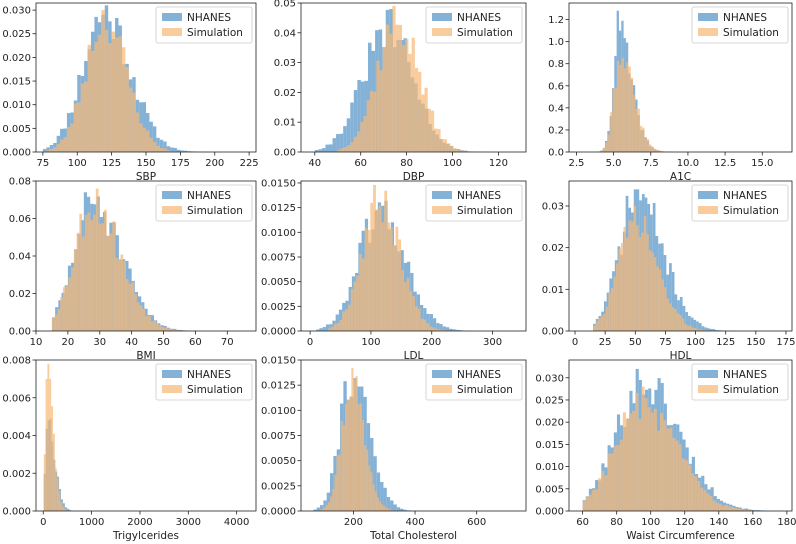 The width and height of the screenshot is (796, 544). I want to click on x-tick-label: 2000, so click(139, 522).